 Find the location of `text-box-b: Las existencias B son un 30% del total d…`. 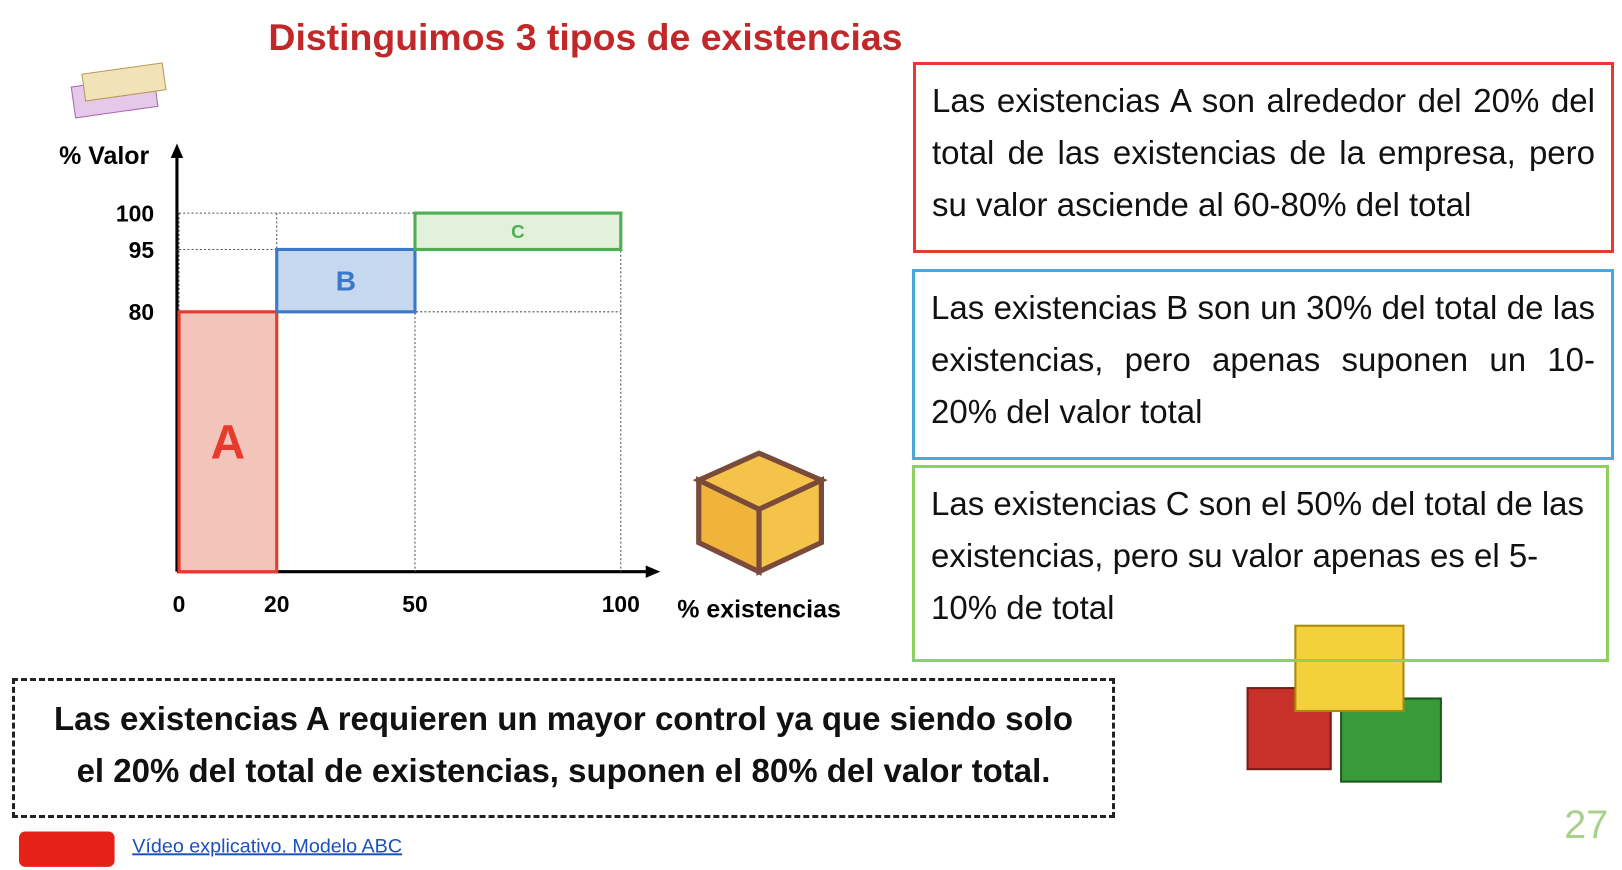

text-box-b: Las existencias B son un 30% del total d… is located at coordinates (1263, 364).